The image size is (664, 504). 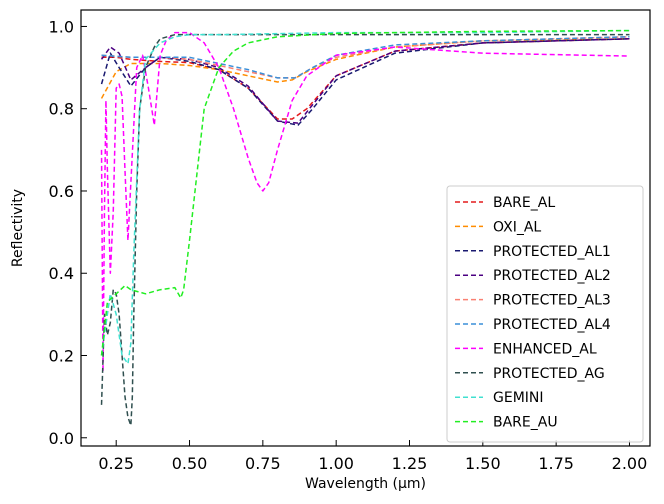 What do you see at coordinates (524, 203) in the screenshot?
I see `legend-label: BARE_AL` at bounding box center [524, 203].